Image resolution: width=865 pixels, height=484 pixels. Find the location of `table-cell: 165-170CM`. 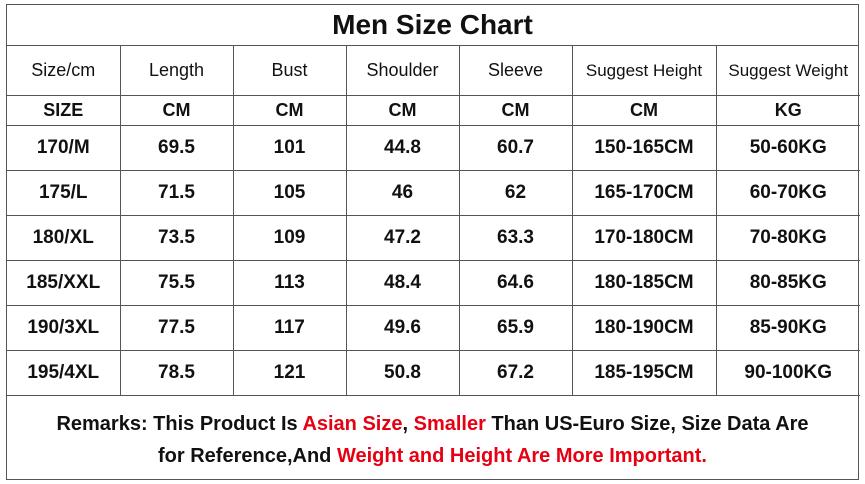

table-cell: 165-170CM is located at coordinates (644, 193).